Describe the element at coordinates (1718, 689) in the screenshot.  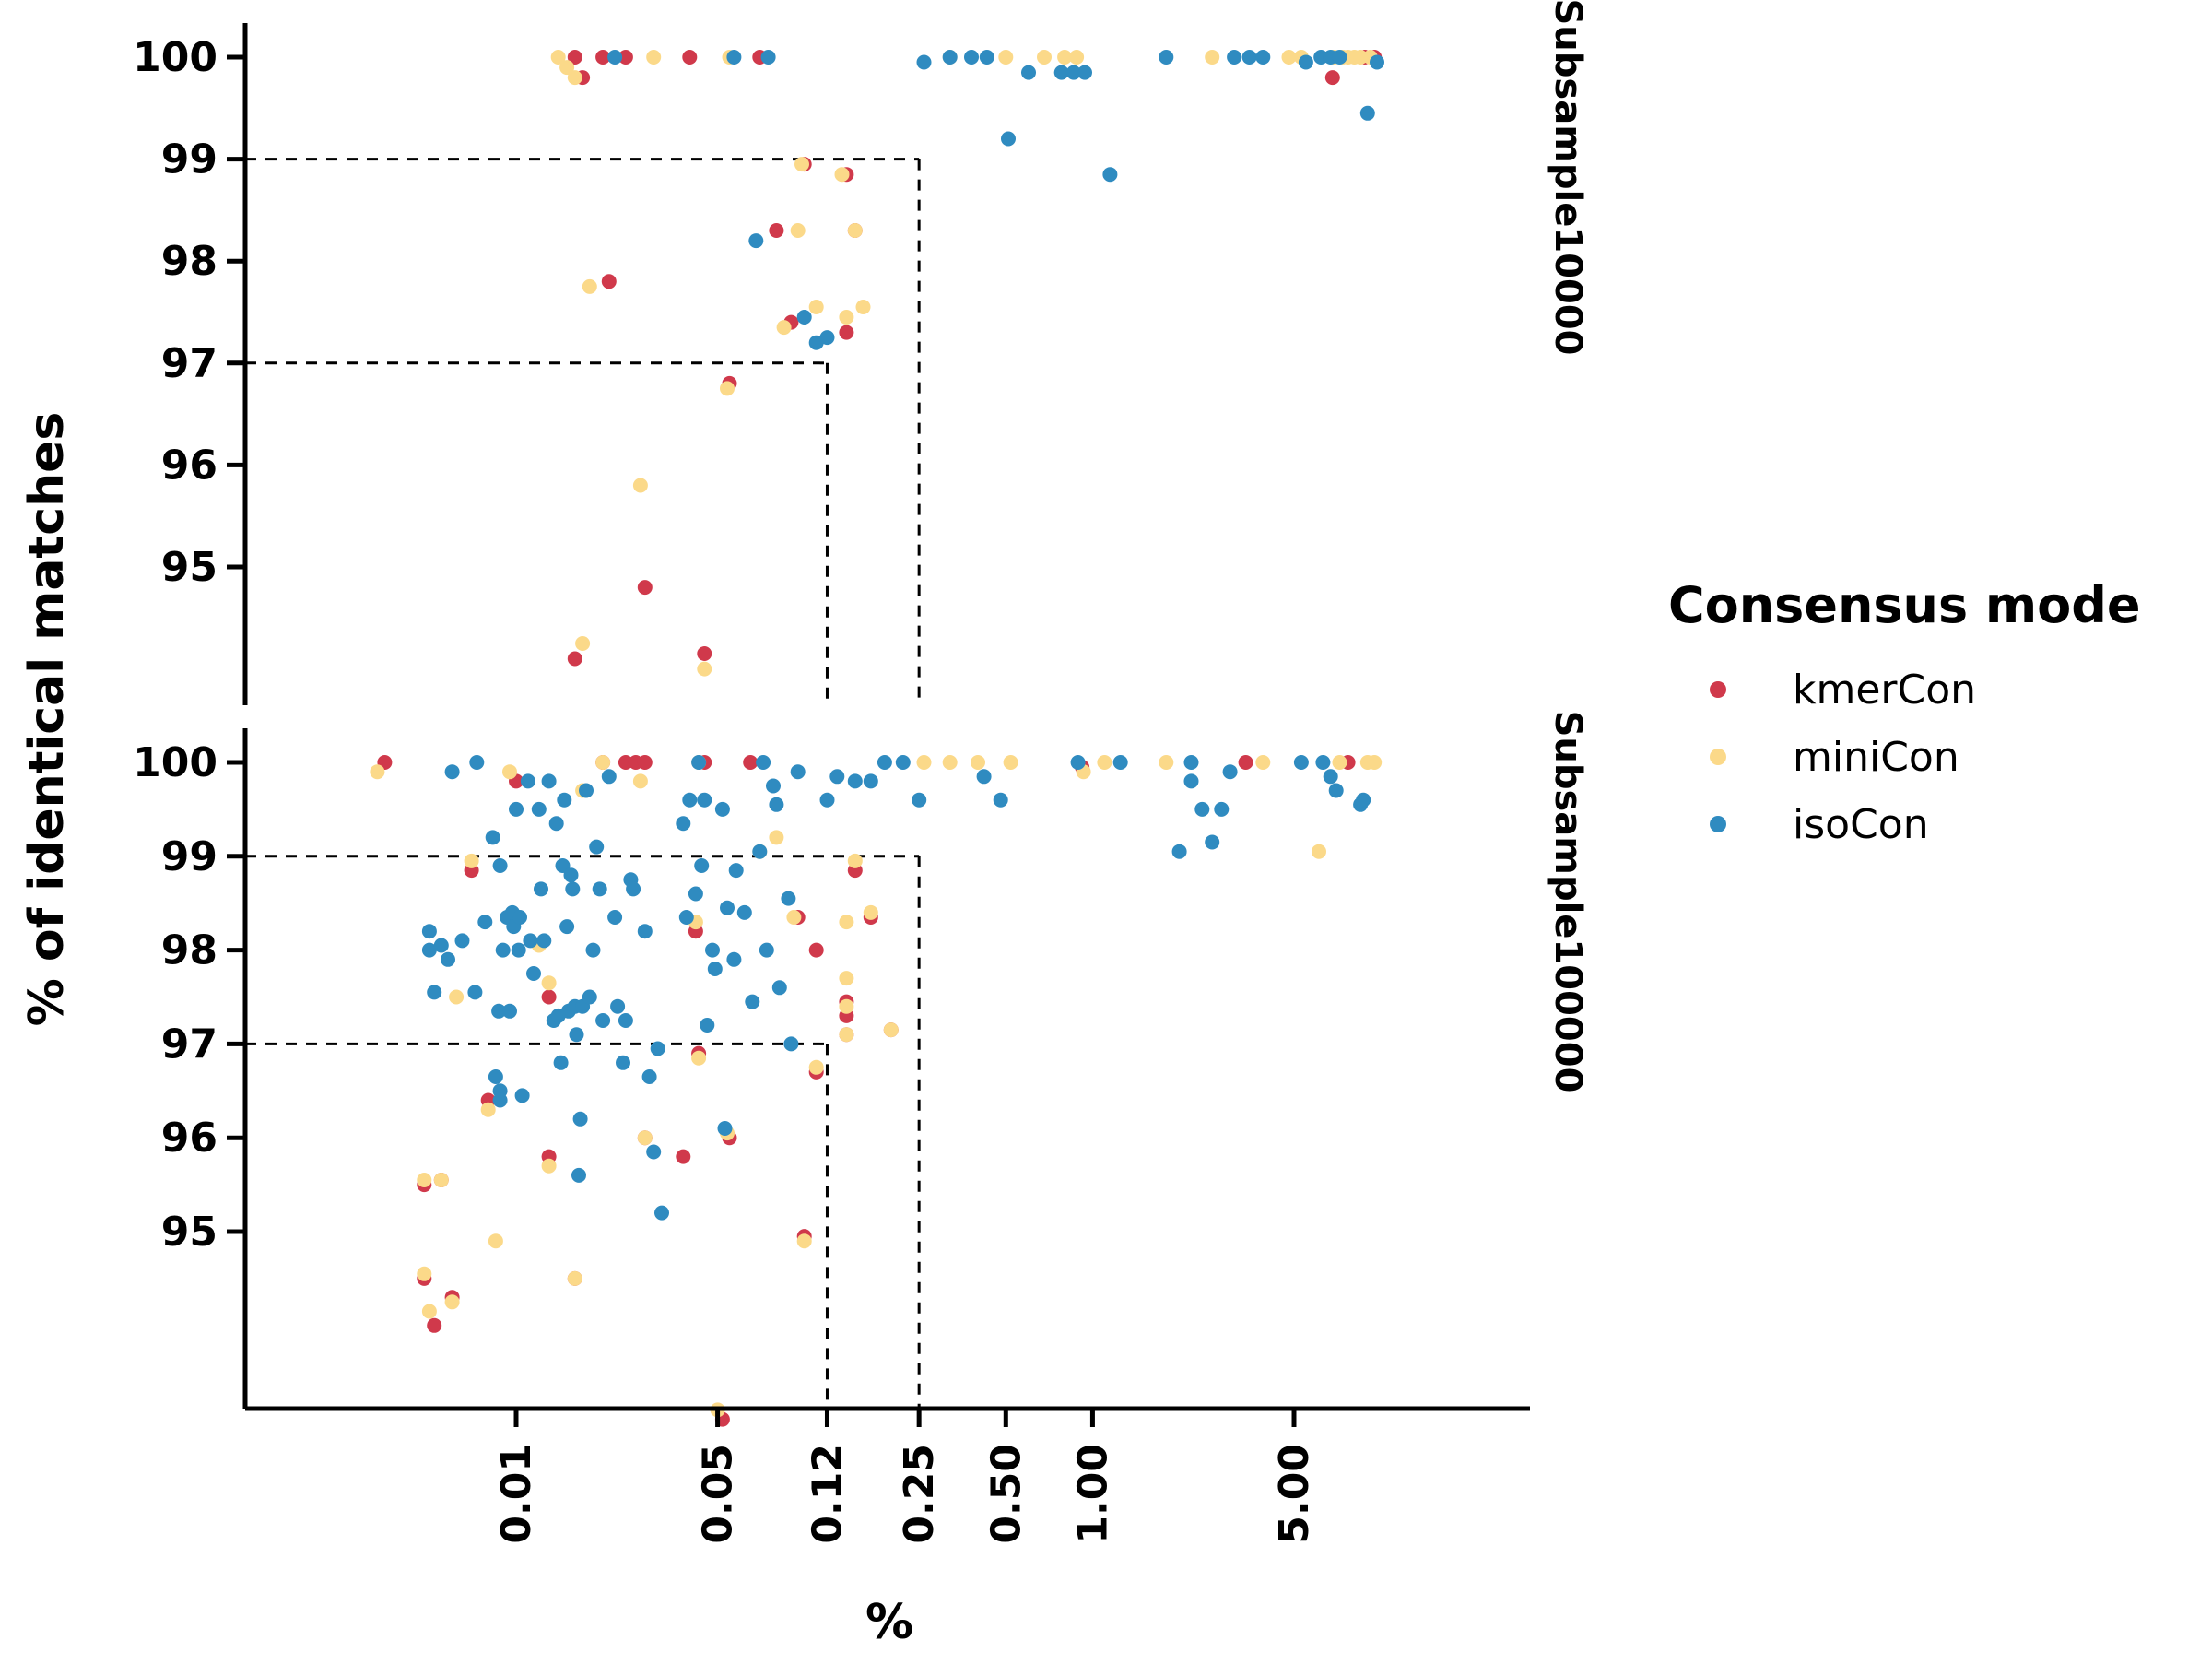
I see `legend-swatch` at that location.